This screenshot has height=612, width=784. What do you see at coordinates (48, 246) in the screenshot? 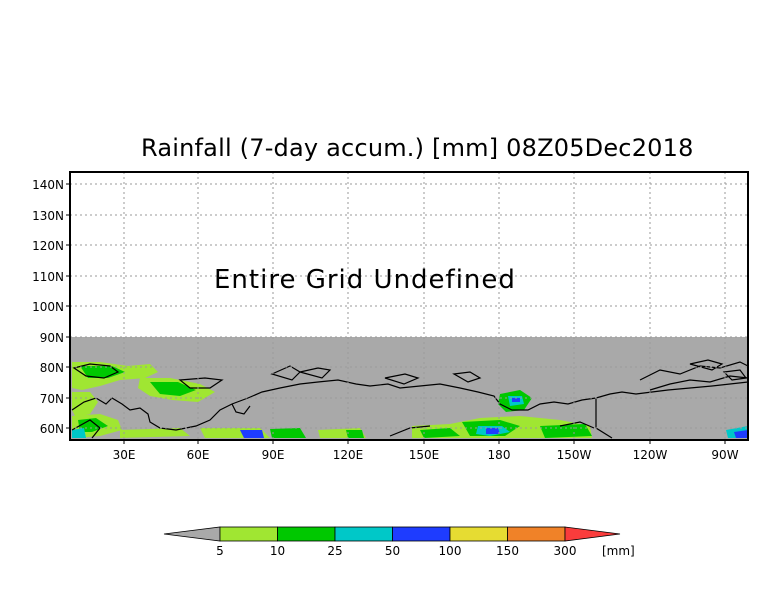
I see `lat-tick-label: 120N` at bounding box center [48, 246].